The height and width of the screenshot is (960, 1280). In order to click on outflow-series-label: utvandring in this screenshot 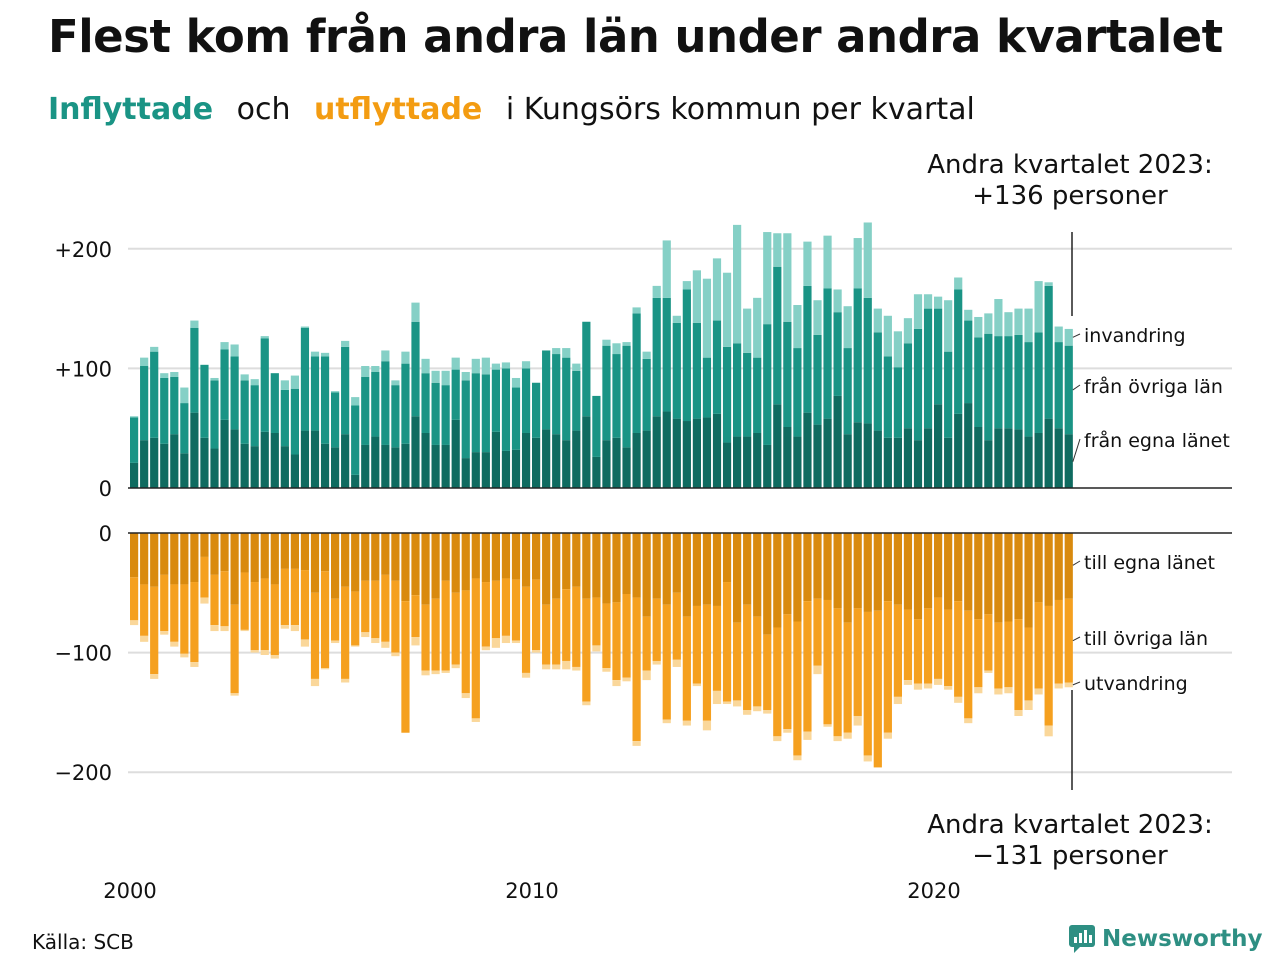, I will do `click(1136, 684)`.